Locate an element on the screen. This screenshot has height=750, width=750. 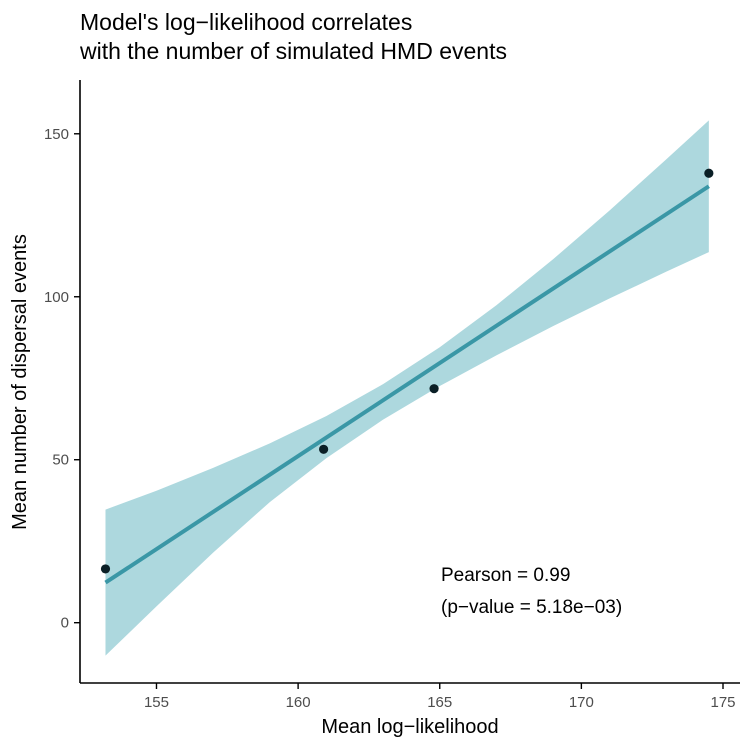
pearson-annotation: Pearson = 0.99 is located at coordinates (505, 575).